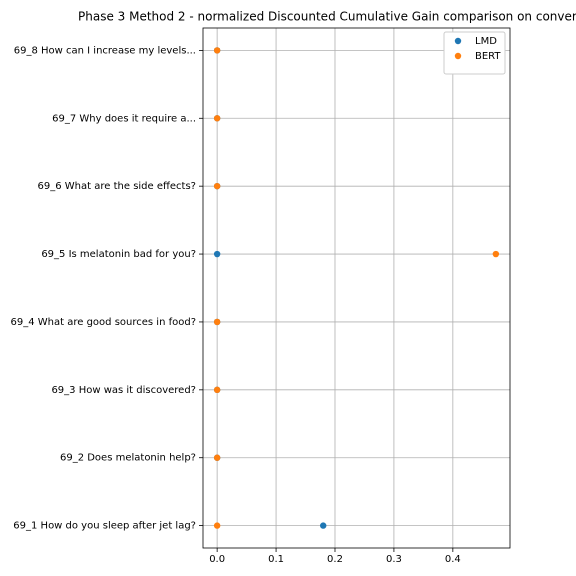 This screenshot has width=576, height=576. Describe the element at coordinates (118, 254) in the screenshot. I see `y-tick-label: 69_5 Is melatonin bad for you?` at that location.